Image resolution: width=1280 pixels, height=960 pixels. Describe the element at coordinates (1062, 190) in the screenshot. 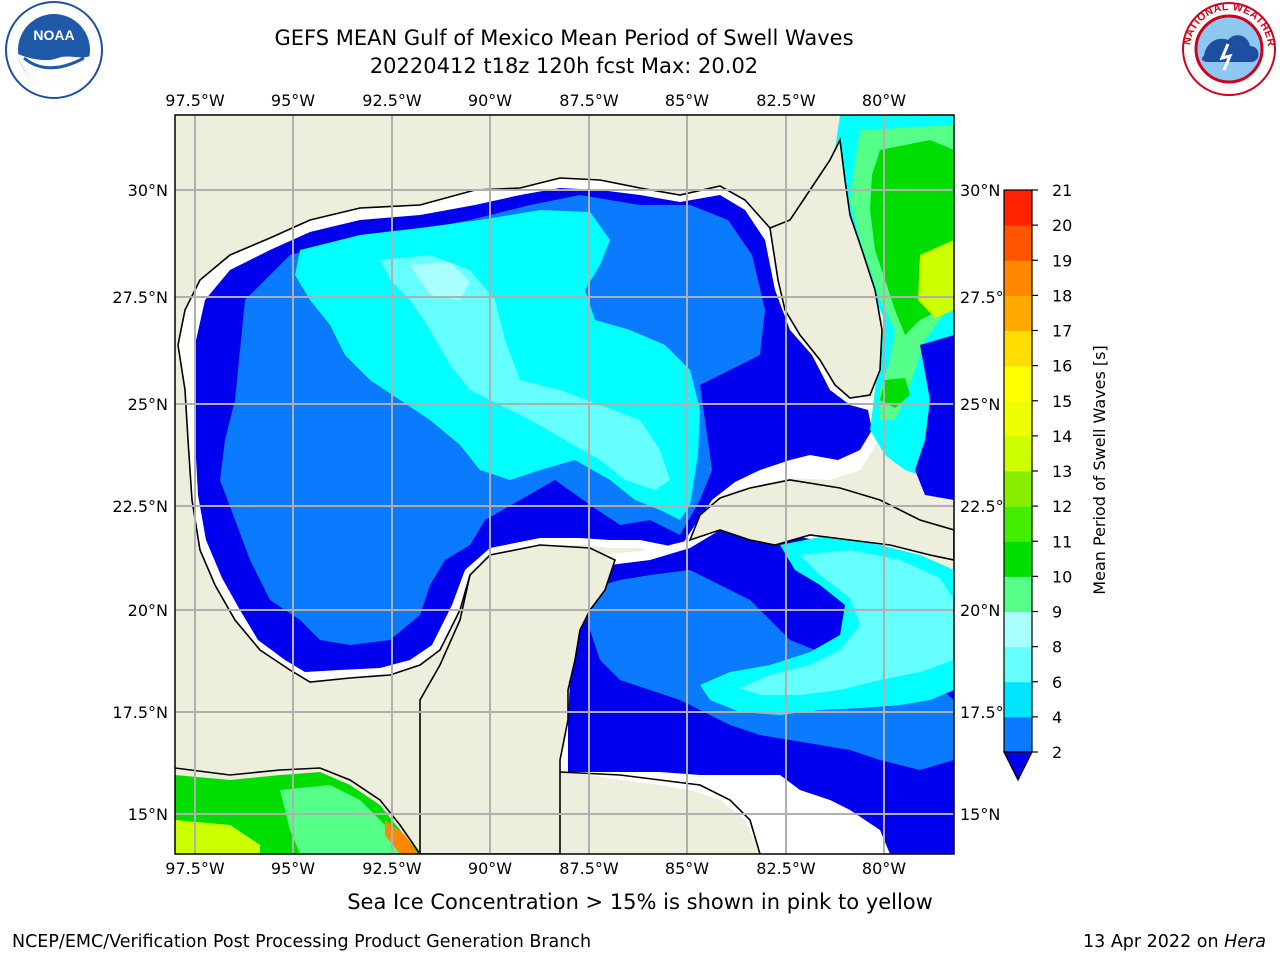

I see `colorbar-tick-label: 21` at that location.